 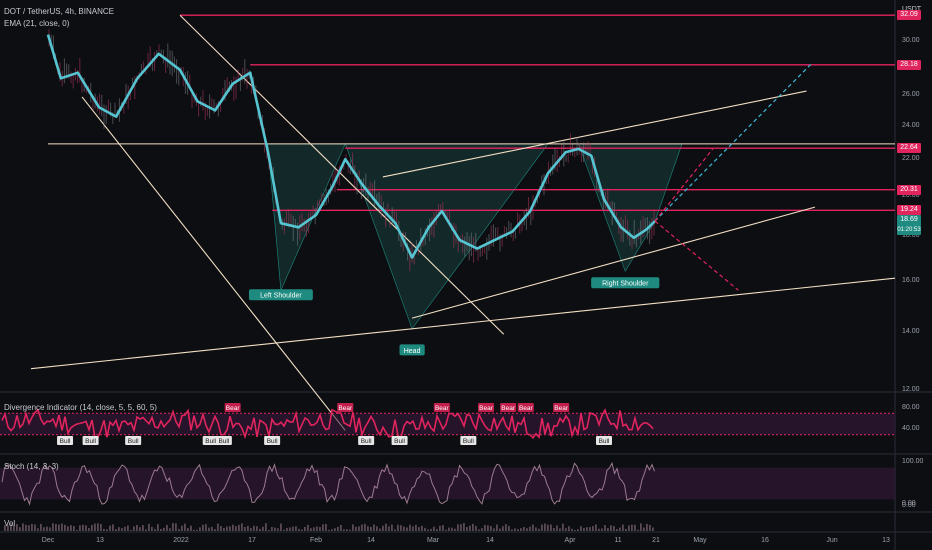 What do you see at coordinates (433, 540) in the screenshot?
I see `x-tick-label: Mar` at bounding box center [433, 540].